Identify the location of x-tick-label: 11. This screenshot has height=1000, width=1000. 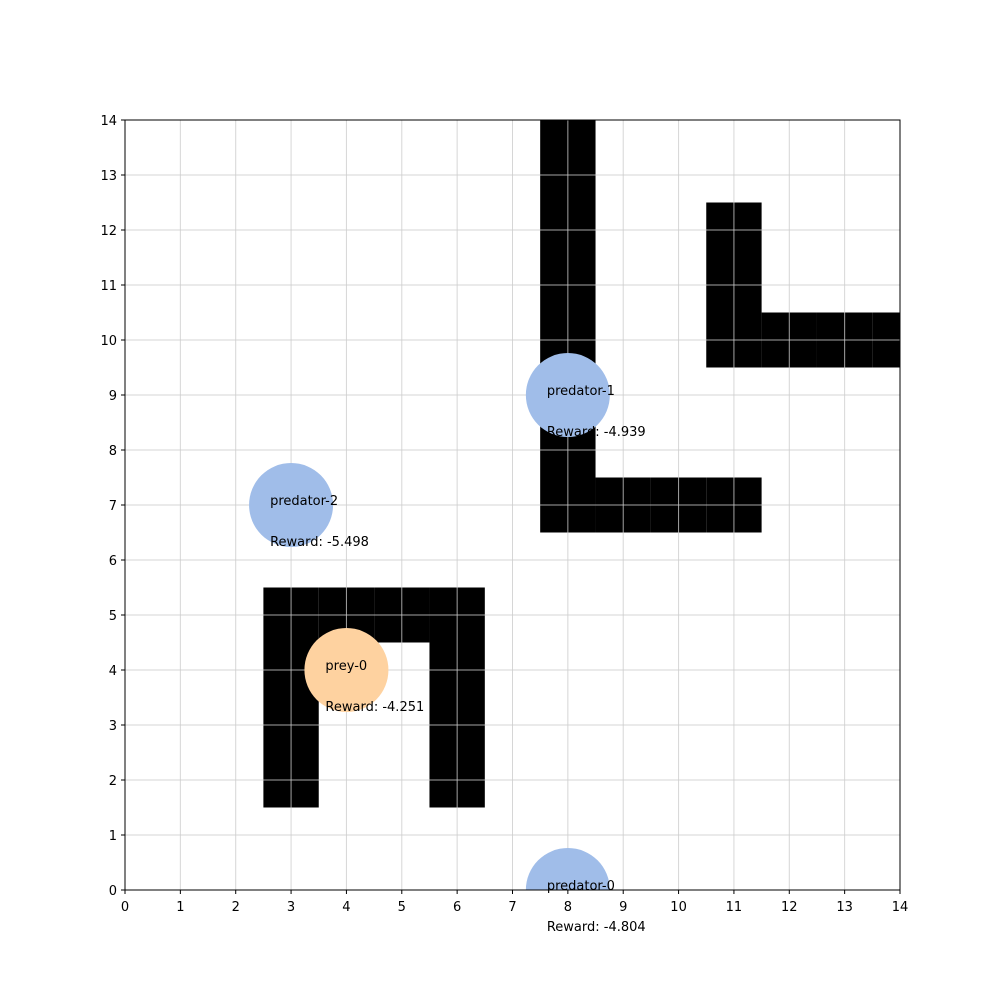
(734, 907).